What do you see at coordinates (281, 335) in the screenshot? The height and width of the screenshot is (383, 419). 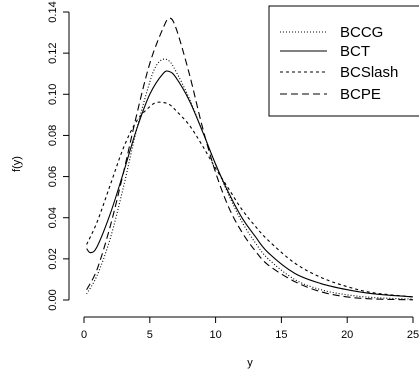 I see `x-tick-label-3: 15` at bounding box center [281, 335].